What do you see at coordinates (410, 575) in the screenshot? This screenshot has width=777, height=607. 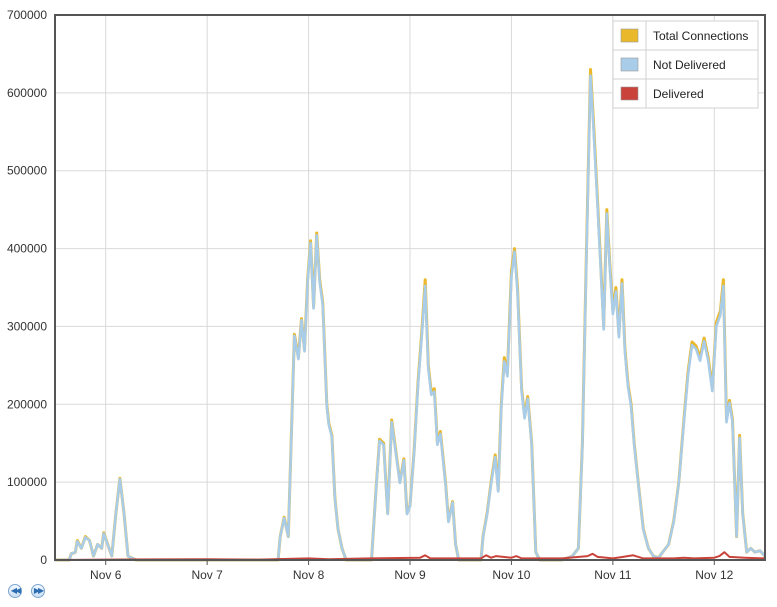 I see `x-tick-label: Nov 9` at bounding box center [410, 575].